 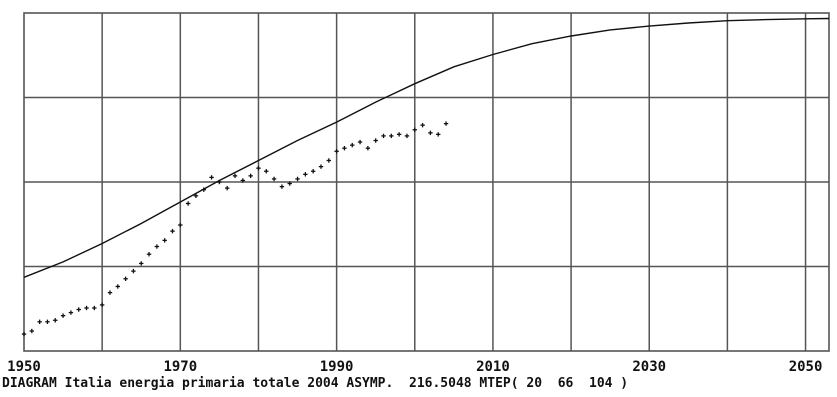 I want to click on x-tick-label: 1970, so click(x=180, y=367).